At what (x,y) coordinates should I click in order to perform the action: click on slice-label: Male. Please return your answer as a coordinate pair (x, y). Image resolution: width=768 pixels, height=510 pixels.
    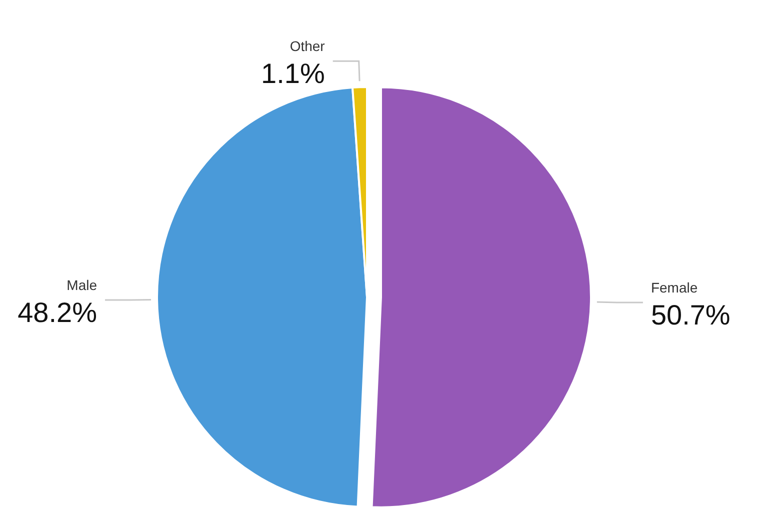
    Looking at the image, I should click on (82, 284).